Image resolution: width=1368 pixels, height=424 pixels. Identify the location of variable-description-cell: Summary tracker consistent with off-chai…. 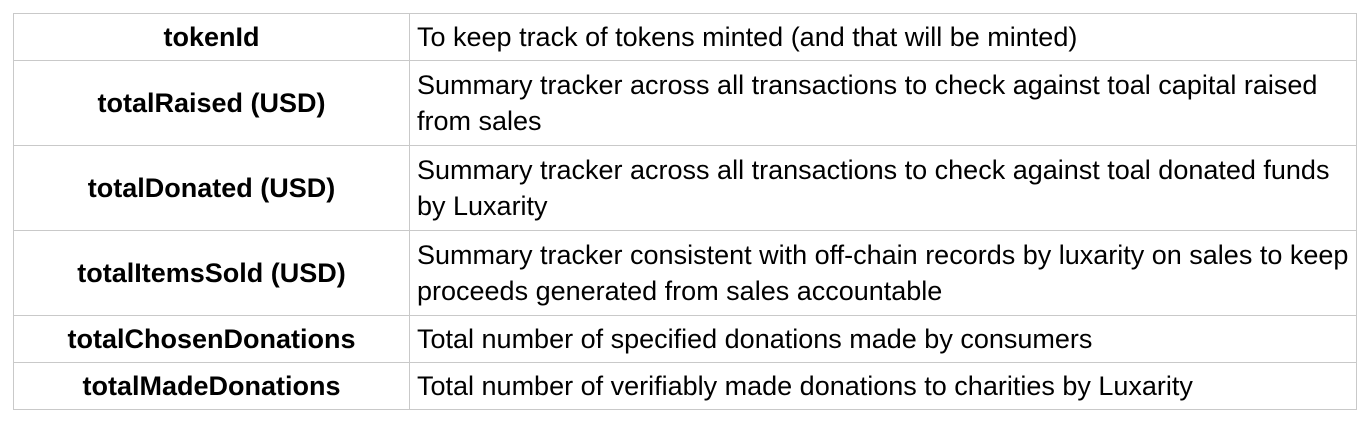
(883, 273).